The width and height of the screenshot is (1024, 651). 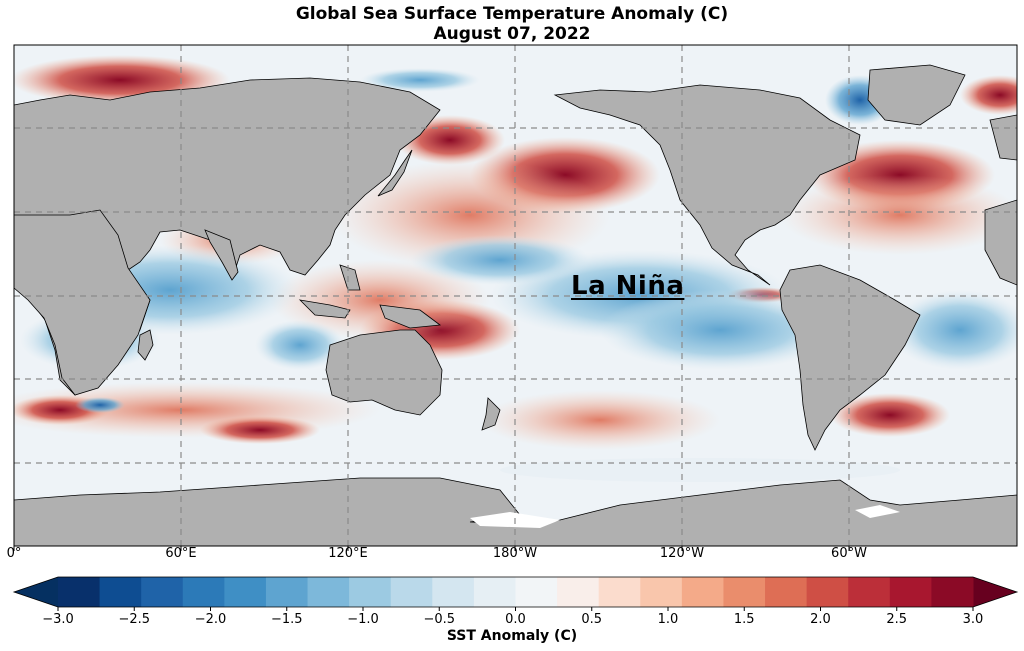 What do you see at coordinates (995, 592) in the screenshot?
I see `colorbar-extend-high` at bounding box center [995, 592].